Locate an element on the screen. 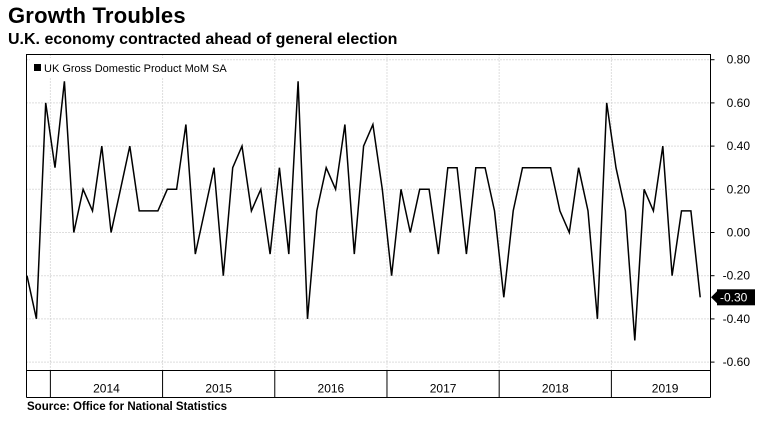 The height and width of the screenshot is (427, 781). x-tick-label: 2016 is located at coordinates (331, 389).